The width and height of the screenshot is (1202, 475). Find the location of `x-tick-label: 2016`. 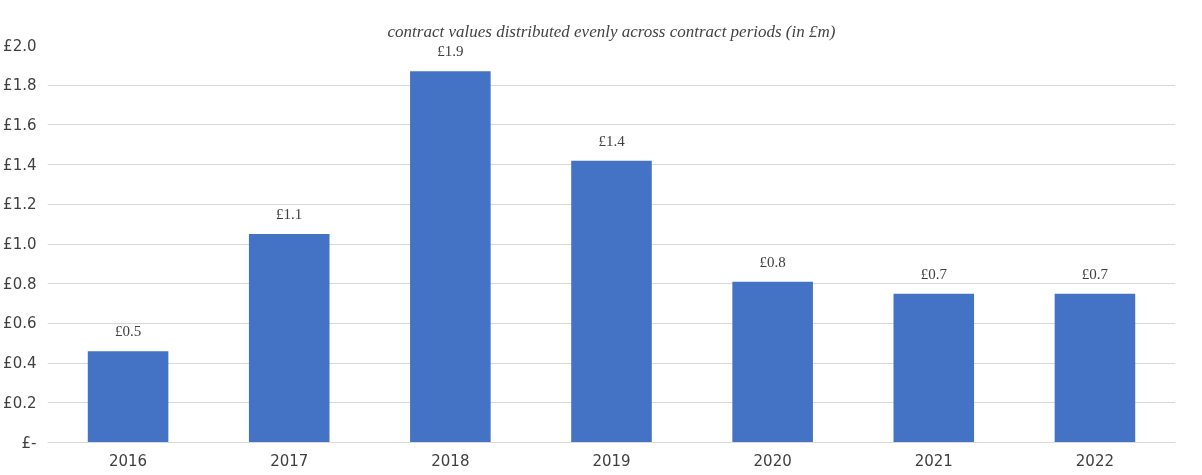

x-tick-label: 2016 is located at coordinates (128, 460).